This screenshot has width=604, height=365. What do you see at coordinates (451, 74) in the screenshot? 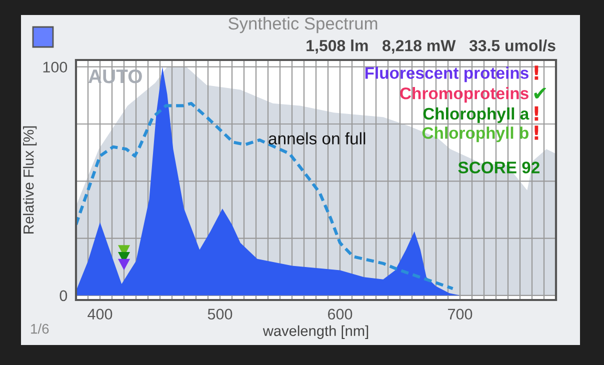
I see `annotation: Fluorescent proteins !` at bounding box center [451, 74].